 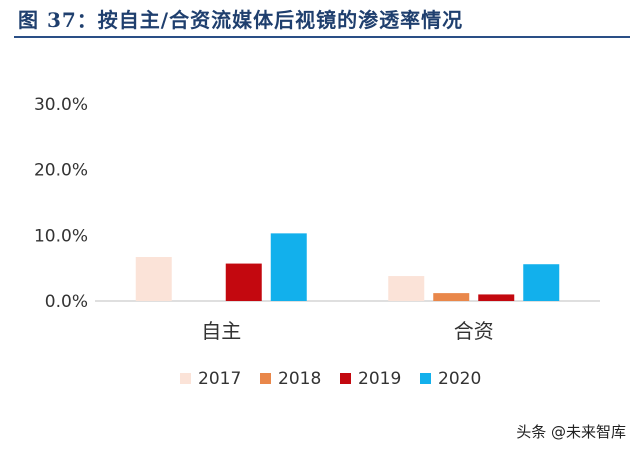 I want to click on title-divider, so click(x=322, y=37).